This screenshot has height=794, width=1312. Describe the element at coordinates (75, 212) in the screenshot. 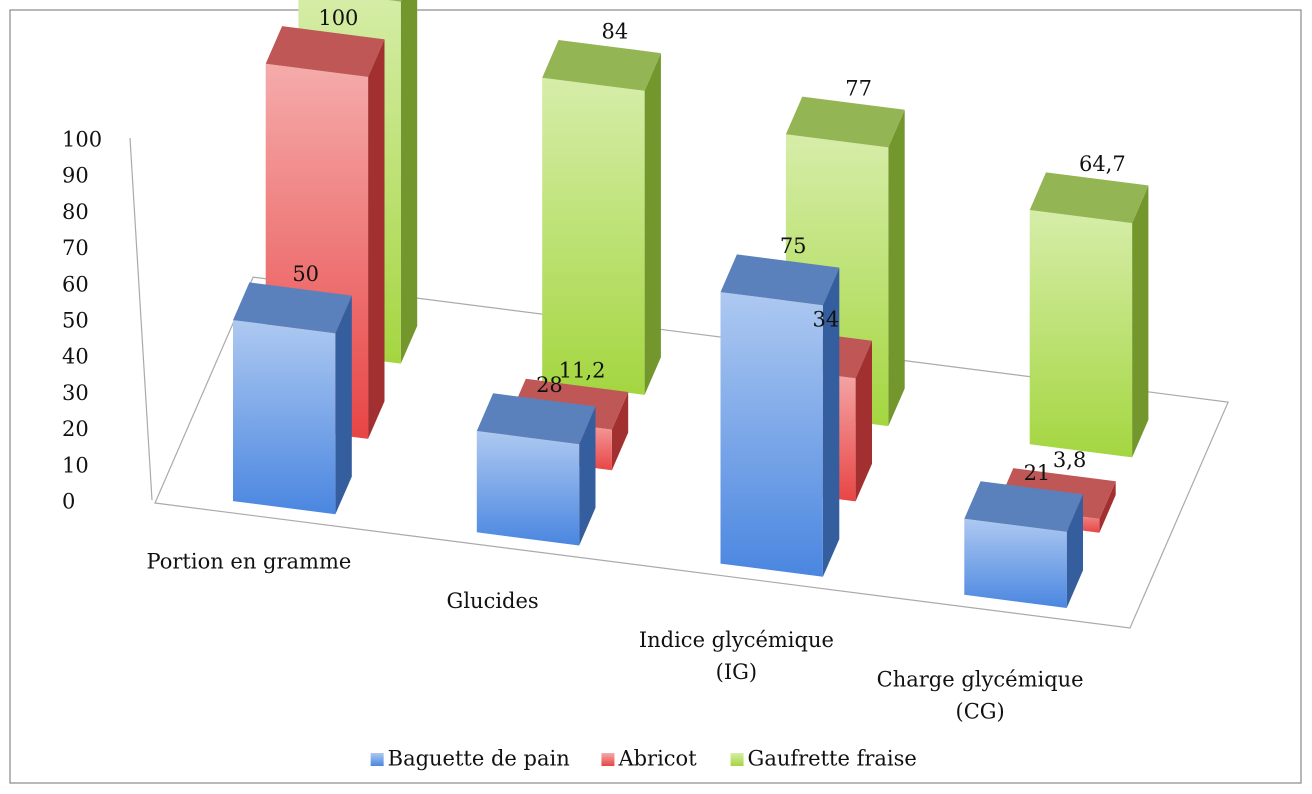

I see `y-tick-label: 80` at that location.